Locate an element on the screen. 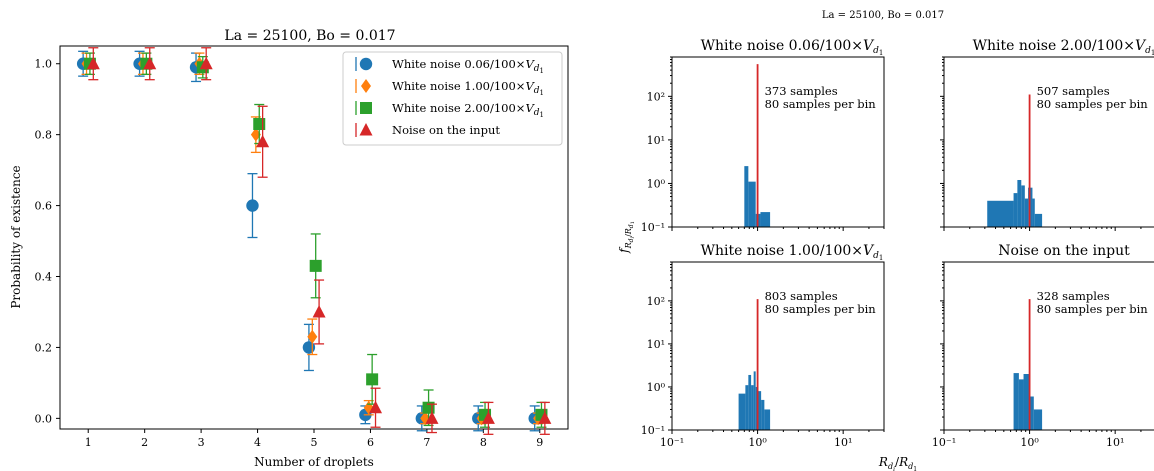 The image size is (1154, 471). left-x-ticks: 1 2 3 4 5 6 7 8 9 is located at coordinates (314, 439).